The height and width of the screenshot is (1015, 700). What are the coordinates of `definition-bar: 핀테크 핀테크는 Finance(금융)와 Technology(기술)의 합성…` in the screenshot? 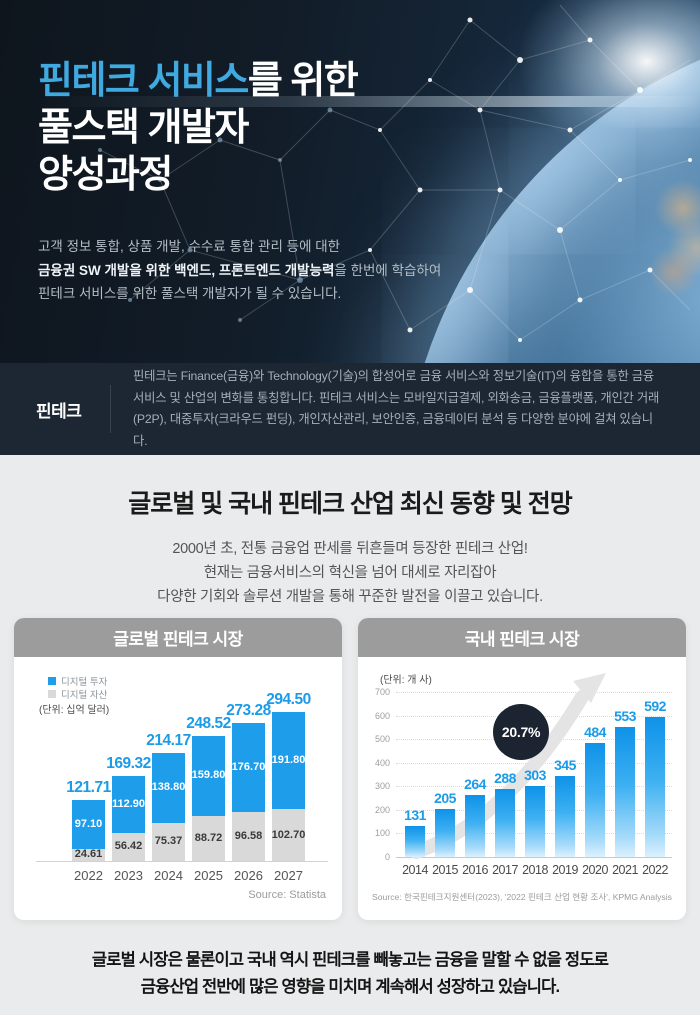 It's located at (350, 409).